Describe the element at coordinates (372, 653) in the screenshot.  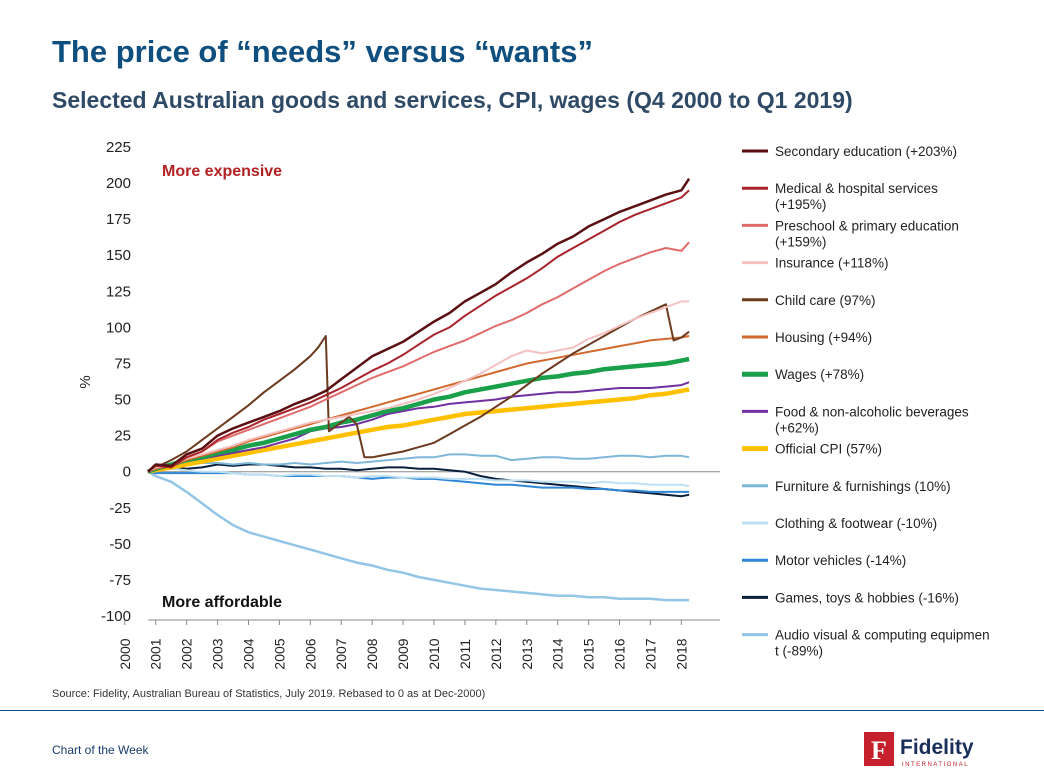
I see `x-tick-label: 2008` at that location.